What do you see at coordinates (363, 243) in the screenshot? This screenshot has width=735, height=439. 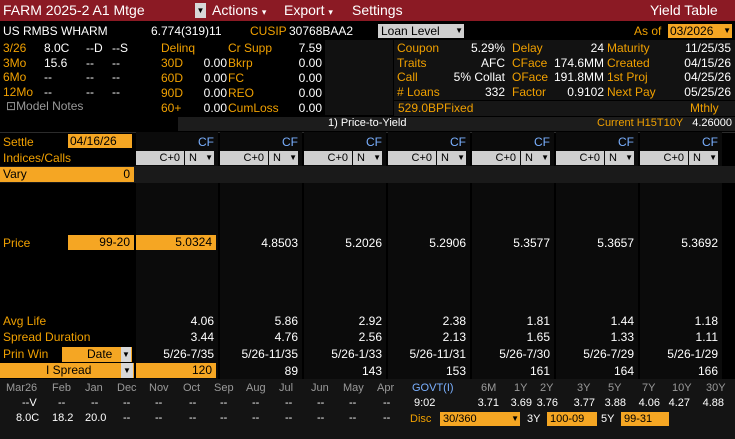 I see `yield-value: 5.2026` at bounding box center [363, 243].